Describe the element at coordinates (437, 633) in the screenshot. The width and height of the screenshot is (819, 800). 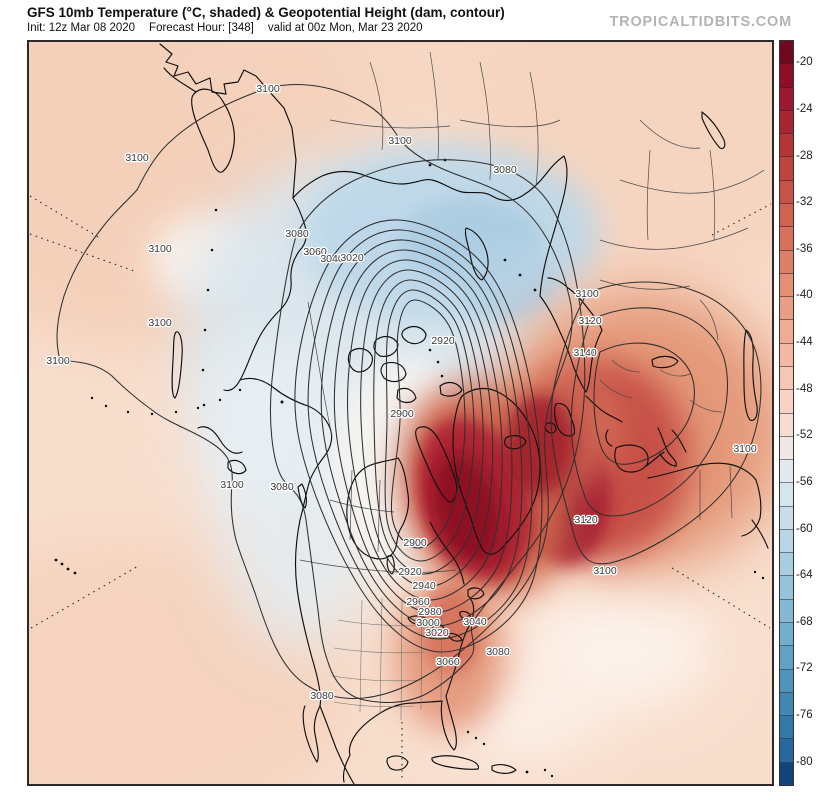
I see `contour-label-3020: 3020` at that location.